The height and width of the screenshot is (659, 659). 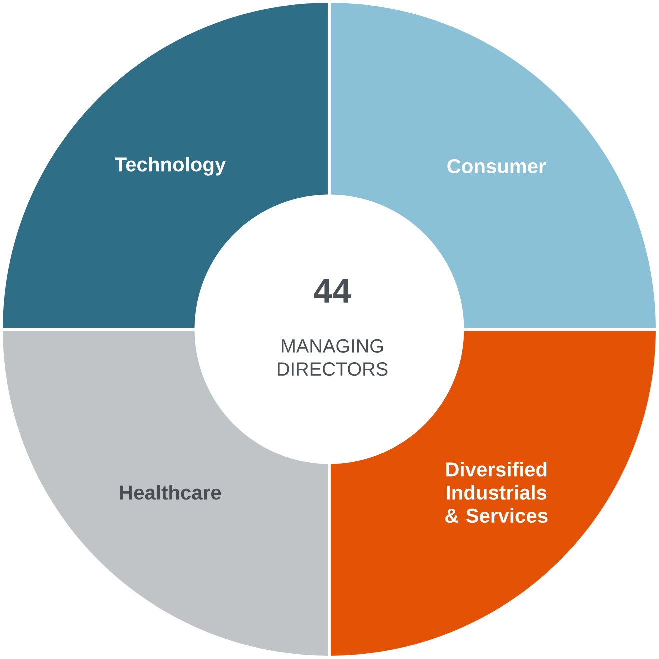 What do you see at coordinates (171, 492) in the screenshot?
I see `slice-label: Healthcare` at bounding box center [171, 492].